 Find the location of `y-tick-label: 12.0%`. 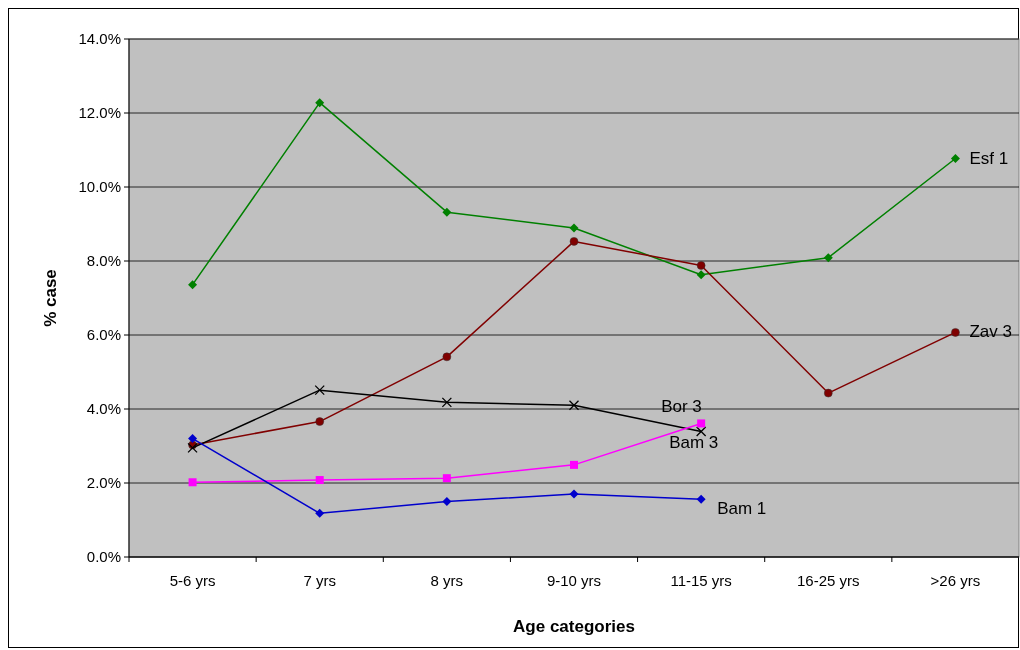

y-tick-label: 12.0% is located at coordinates (99, 113).